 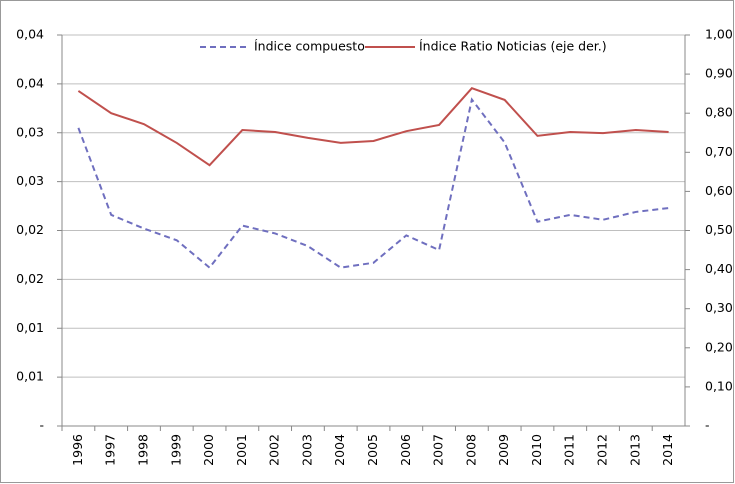 What do you see at coordinates (373, 127) in the screenshot?
I see `series-line` at bounding box center [373, 127].